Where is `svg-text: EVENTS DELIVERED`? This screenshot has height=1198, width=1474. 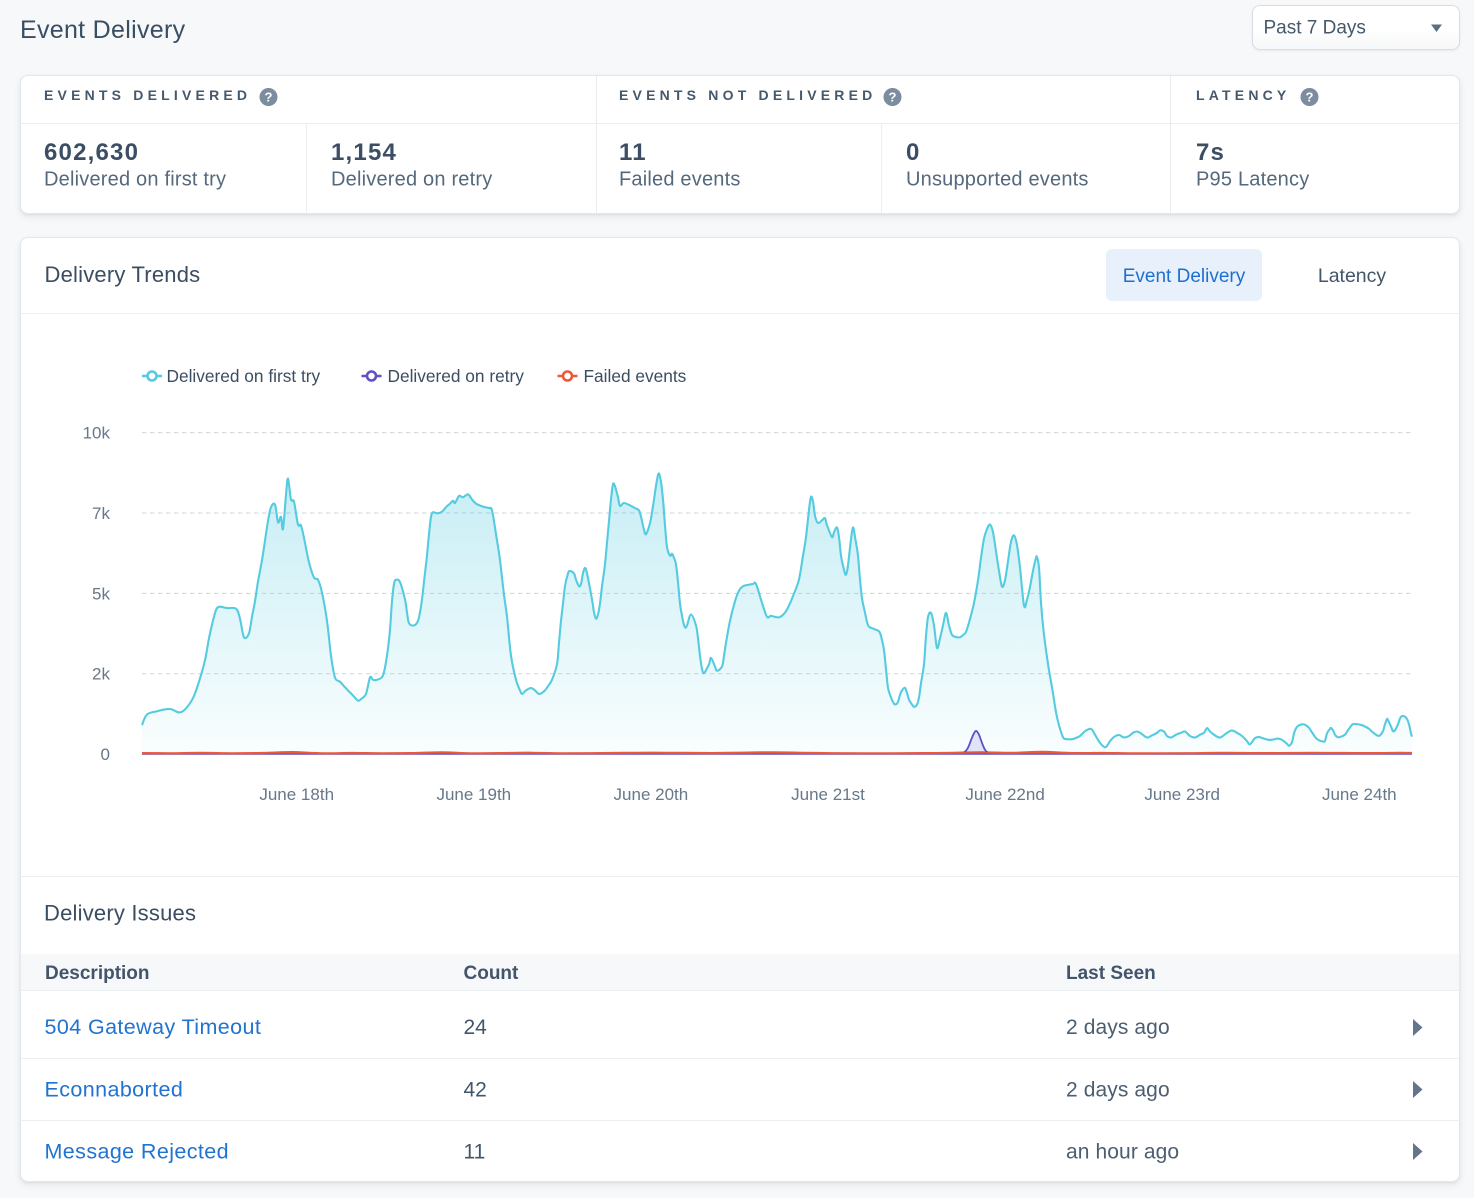 svg-text: EVENTS DELIVERED is located at coordinates (147, 95).